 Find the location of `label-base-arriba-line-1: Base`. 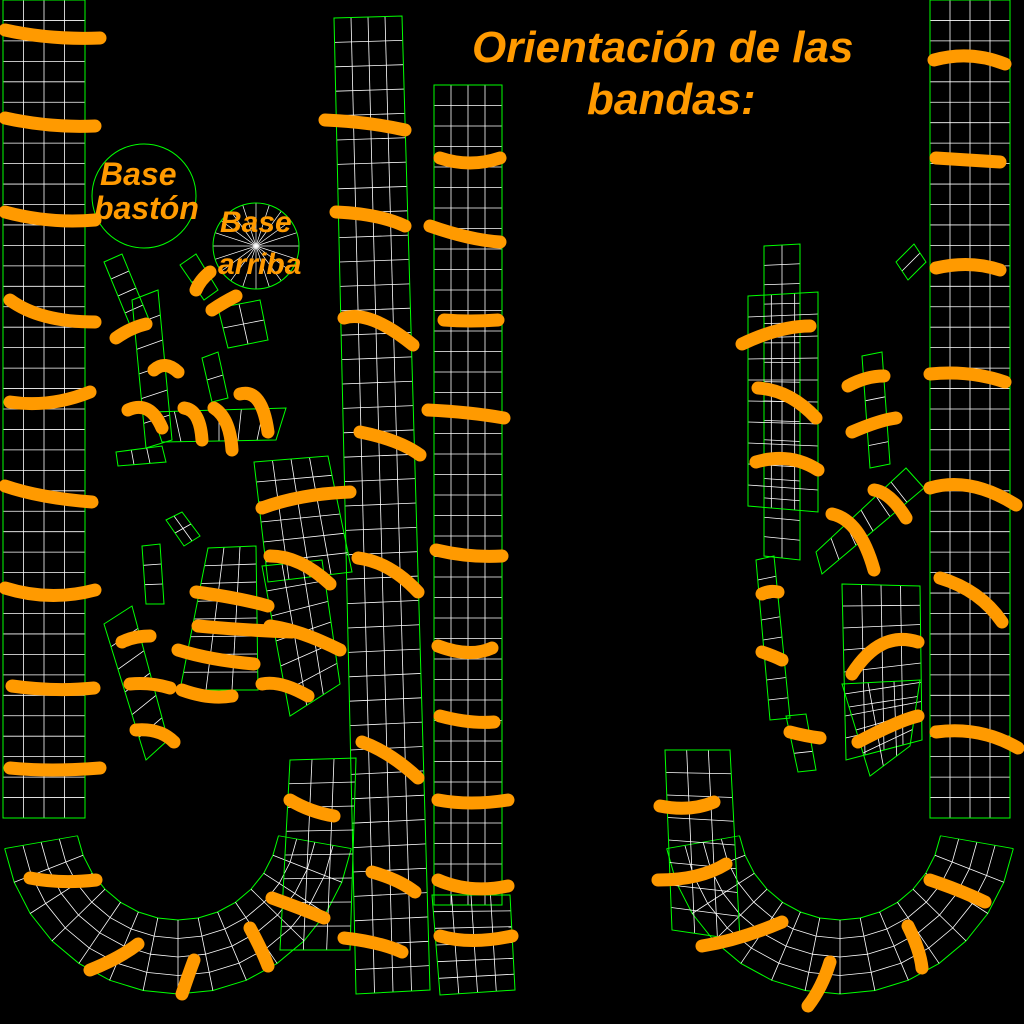

label-base-arriba-line-1: Base is located at coordinates (256, 222).